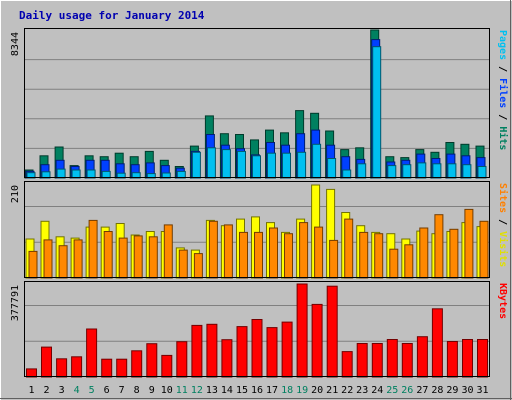 Image resolution: width=512 pixels, height=400 pixels. What do you see at coordinates (377, 390) in the screenshot?
I see `x-tick-day-24: 24` at bounding box center [377, 390].